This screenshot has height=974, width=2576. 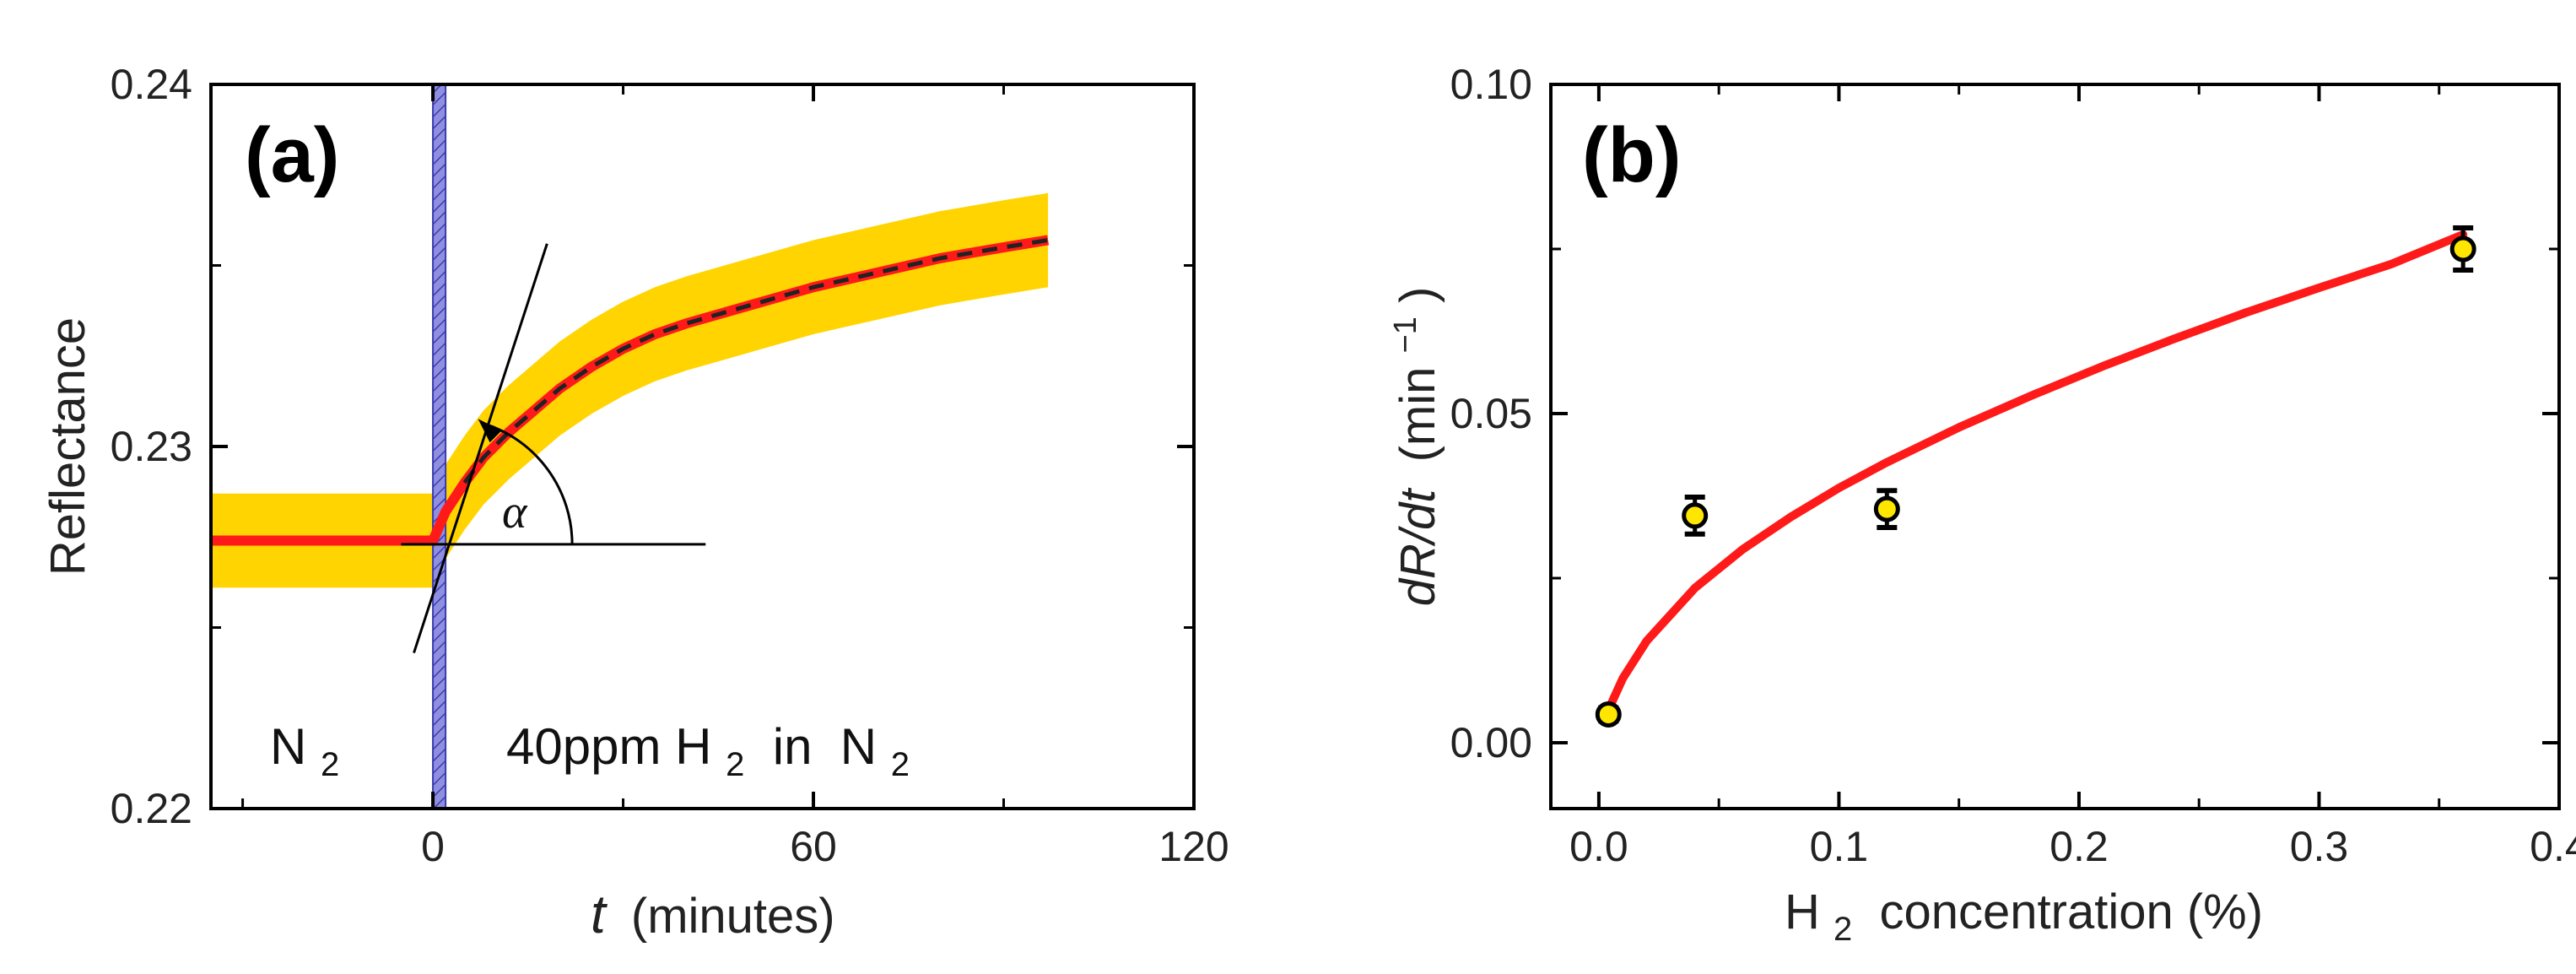 What do you see at coordinates (1405, 335) in the screenshot?
I see `panel-b-y-axis-unit-sup: −1` at bounding box center [1405, 335].